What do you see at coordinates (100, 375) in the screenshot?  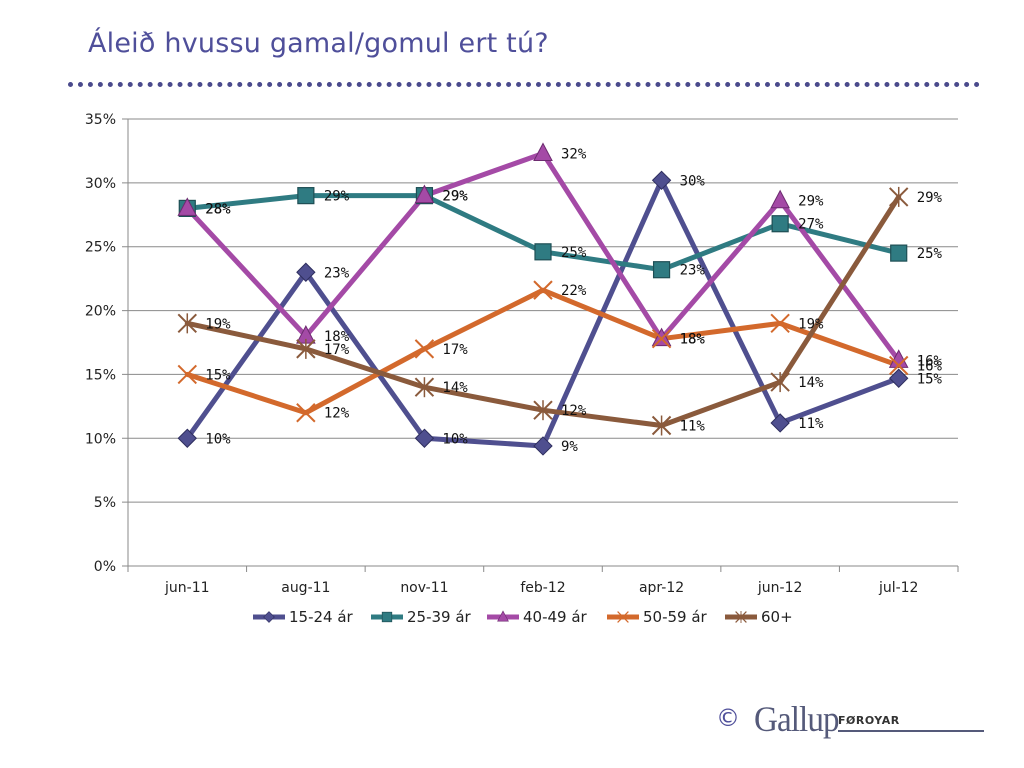 I see `y-tick-label: 15%` at bounding box center [100, 375].